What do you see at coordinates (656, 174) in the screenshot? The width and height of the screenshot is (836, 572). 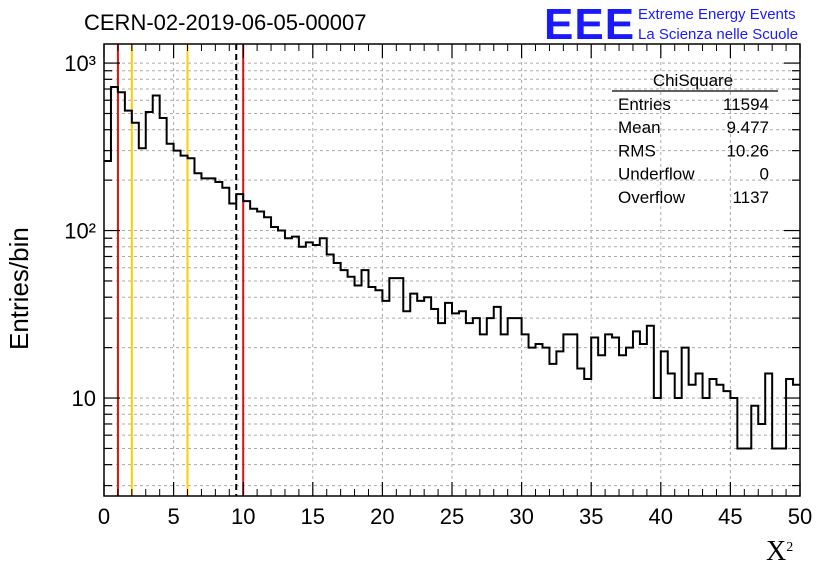 I see `stats-label: Underflow` at bounding box center [656, 174].